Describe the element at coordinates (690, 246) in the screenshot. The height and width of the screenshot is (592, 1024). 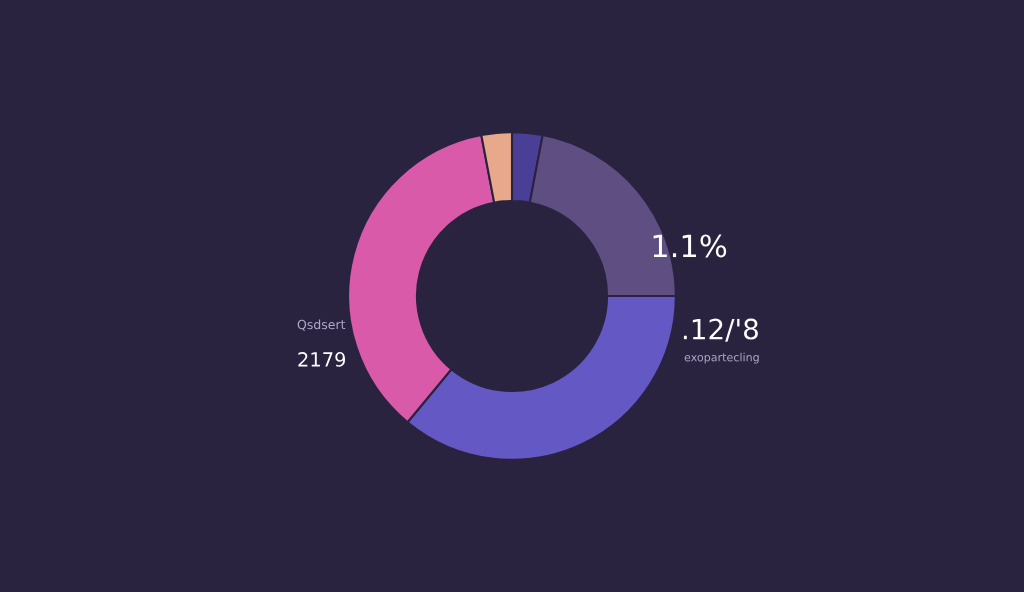
I see `text: 1.1%` at that location.